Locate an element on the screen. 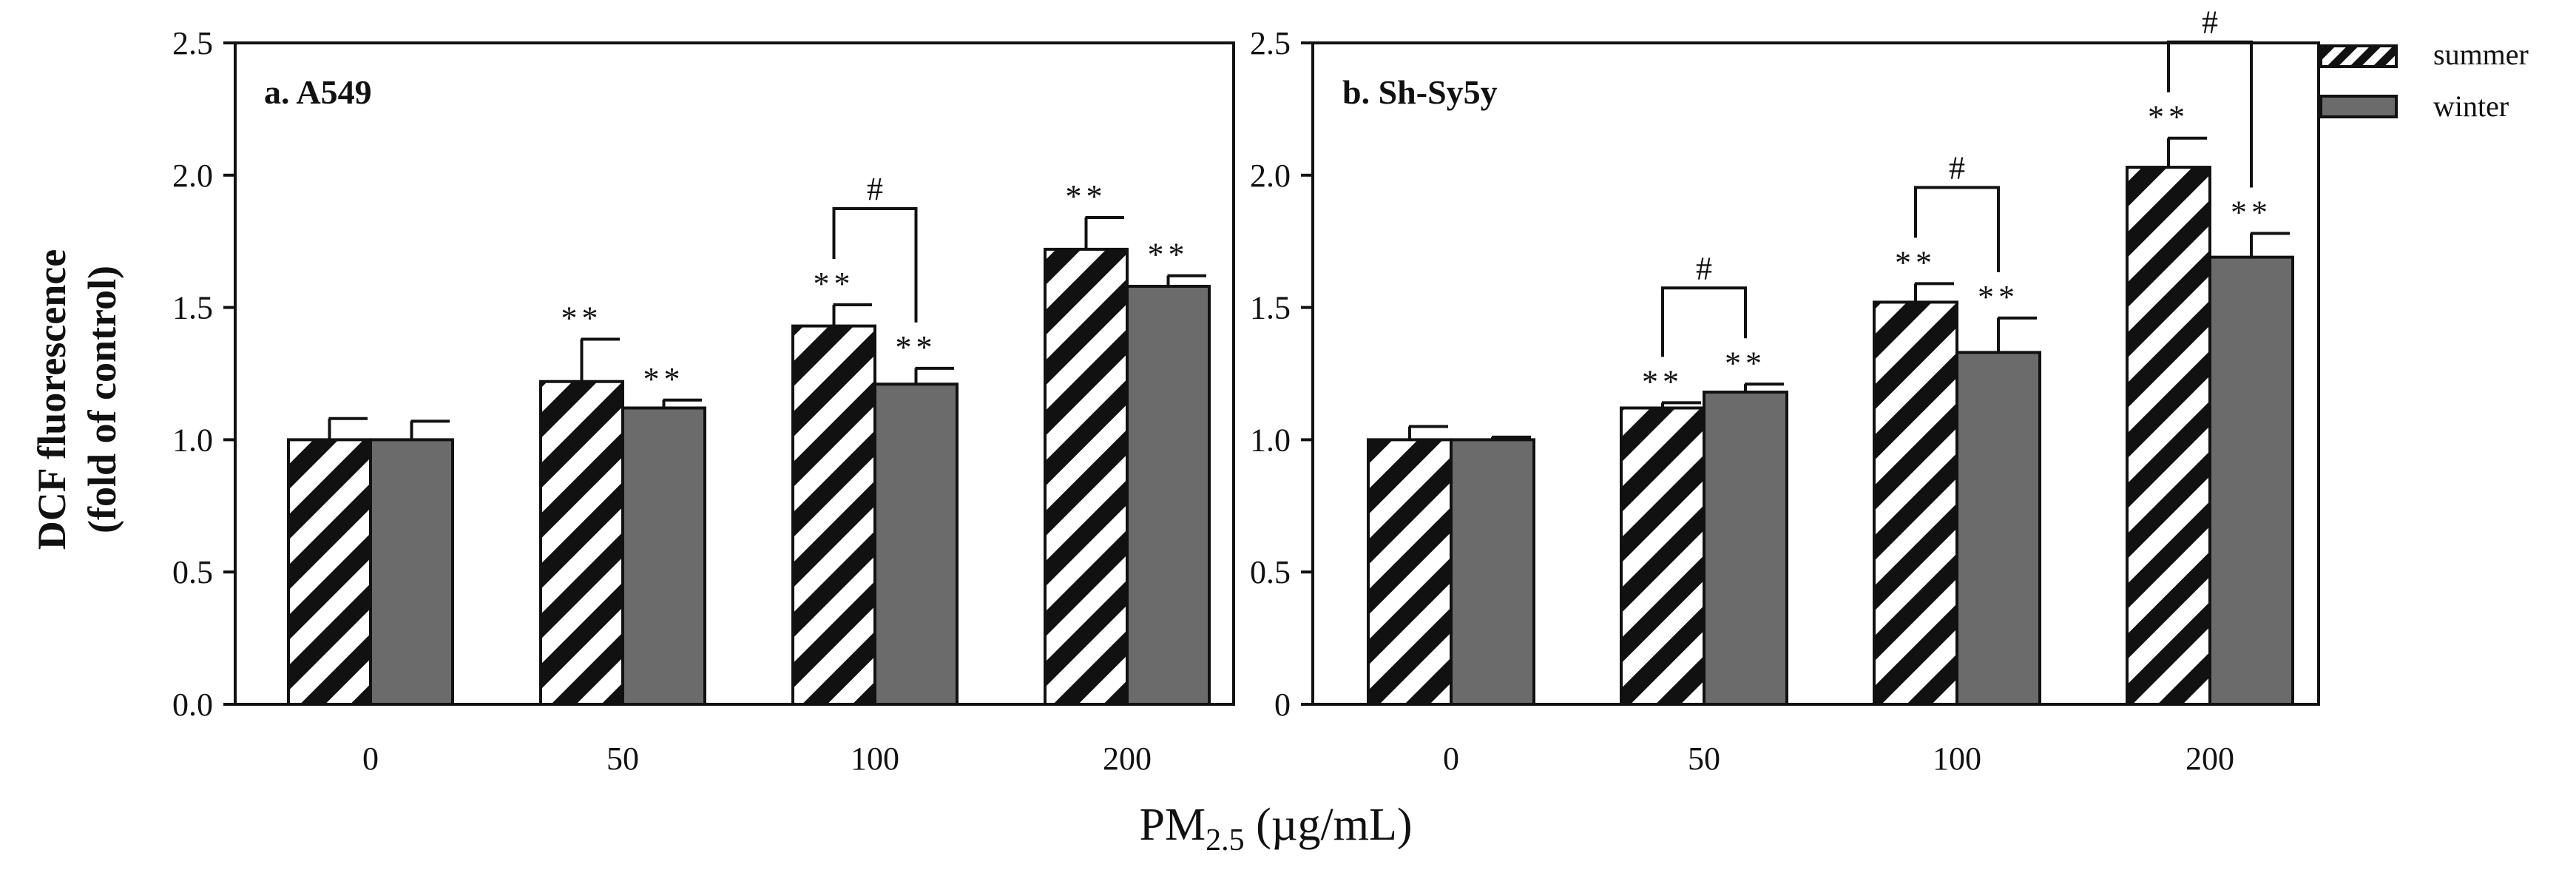  panel-a-title: a. A549 is located at coordinates (318, 92).